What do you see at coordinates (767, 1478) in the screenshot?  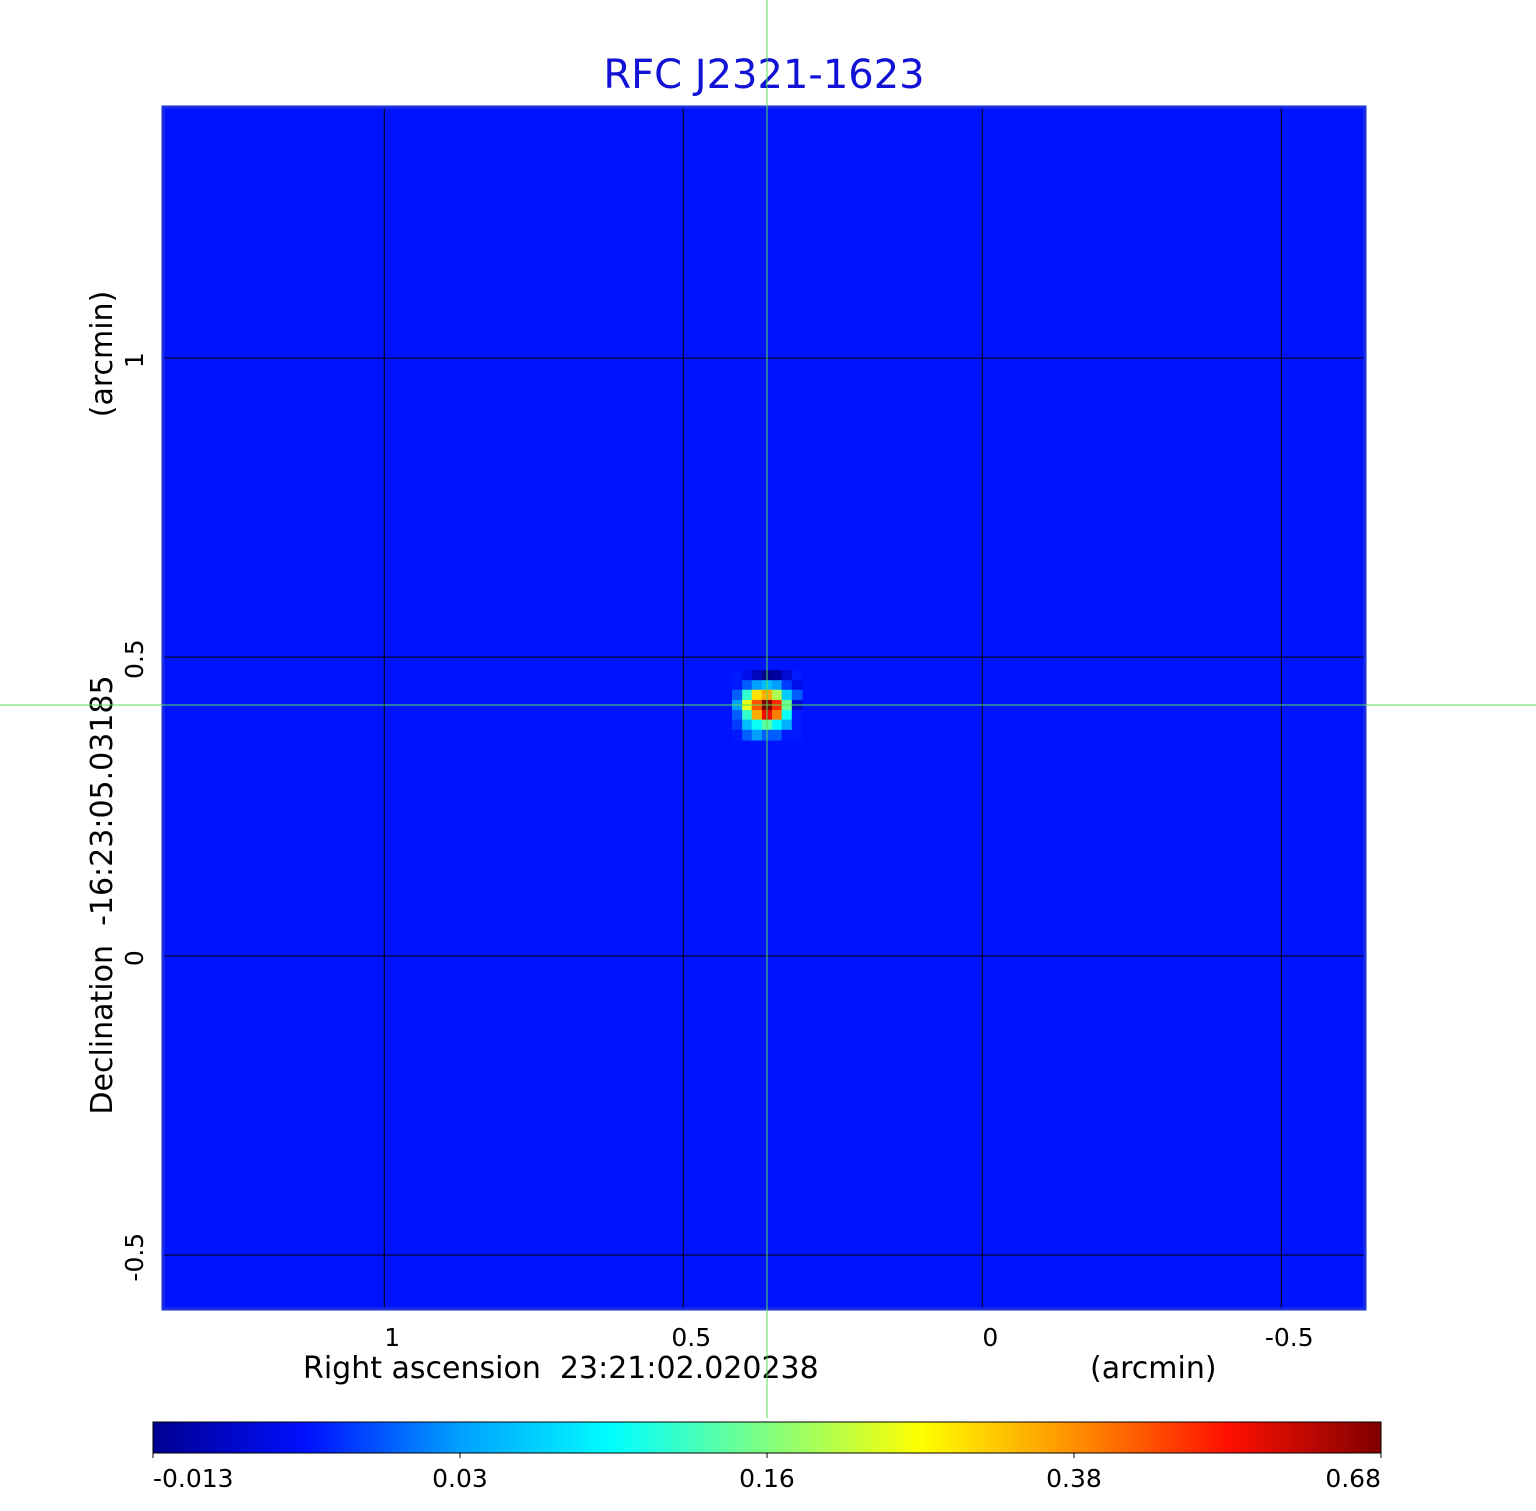 I see `colorbar-tick-label: 0.16` at bounding box center [767, 1478].